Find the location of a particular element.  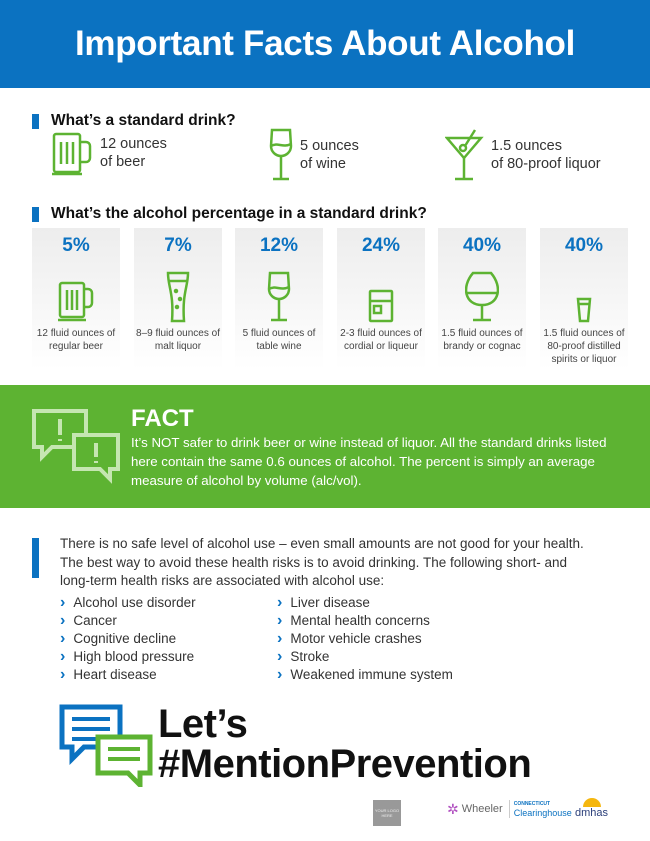

list-item: Cancer is located at coordinates (128, 621).